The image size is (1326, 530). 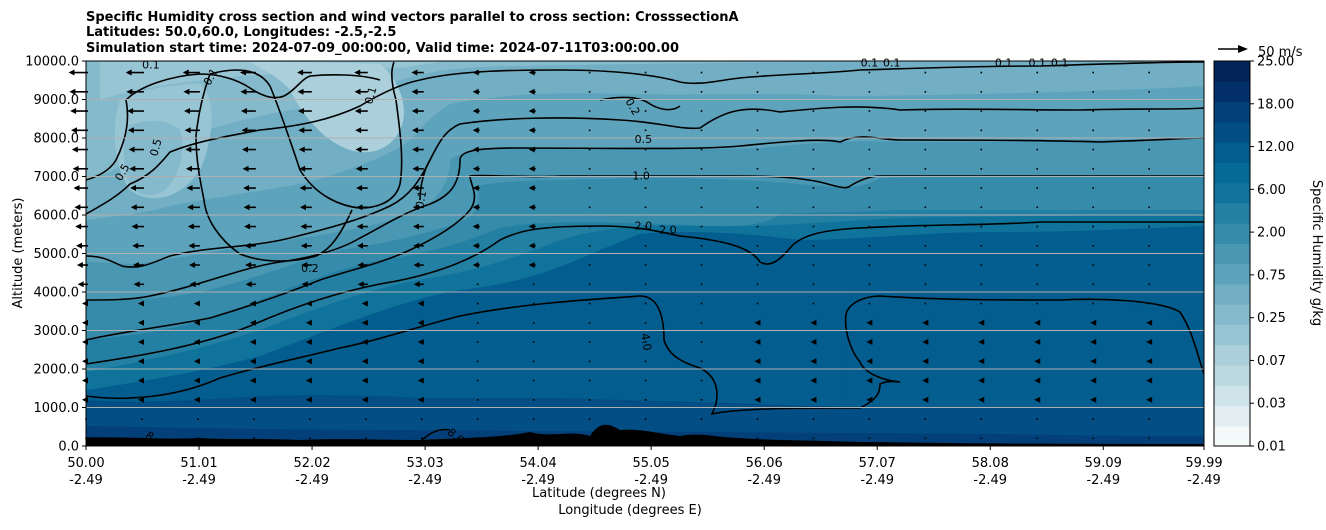 What do you see at coordinates (52, 62) in the screenshot?
I see `y-tick-label: 10000.0` at bounding box center [52, 62].